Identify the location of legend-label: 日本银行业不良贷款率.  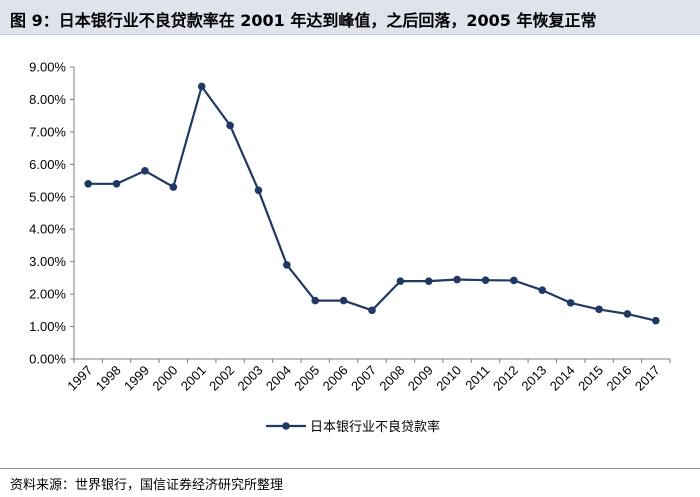
(375, 427).